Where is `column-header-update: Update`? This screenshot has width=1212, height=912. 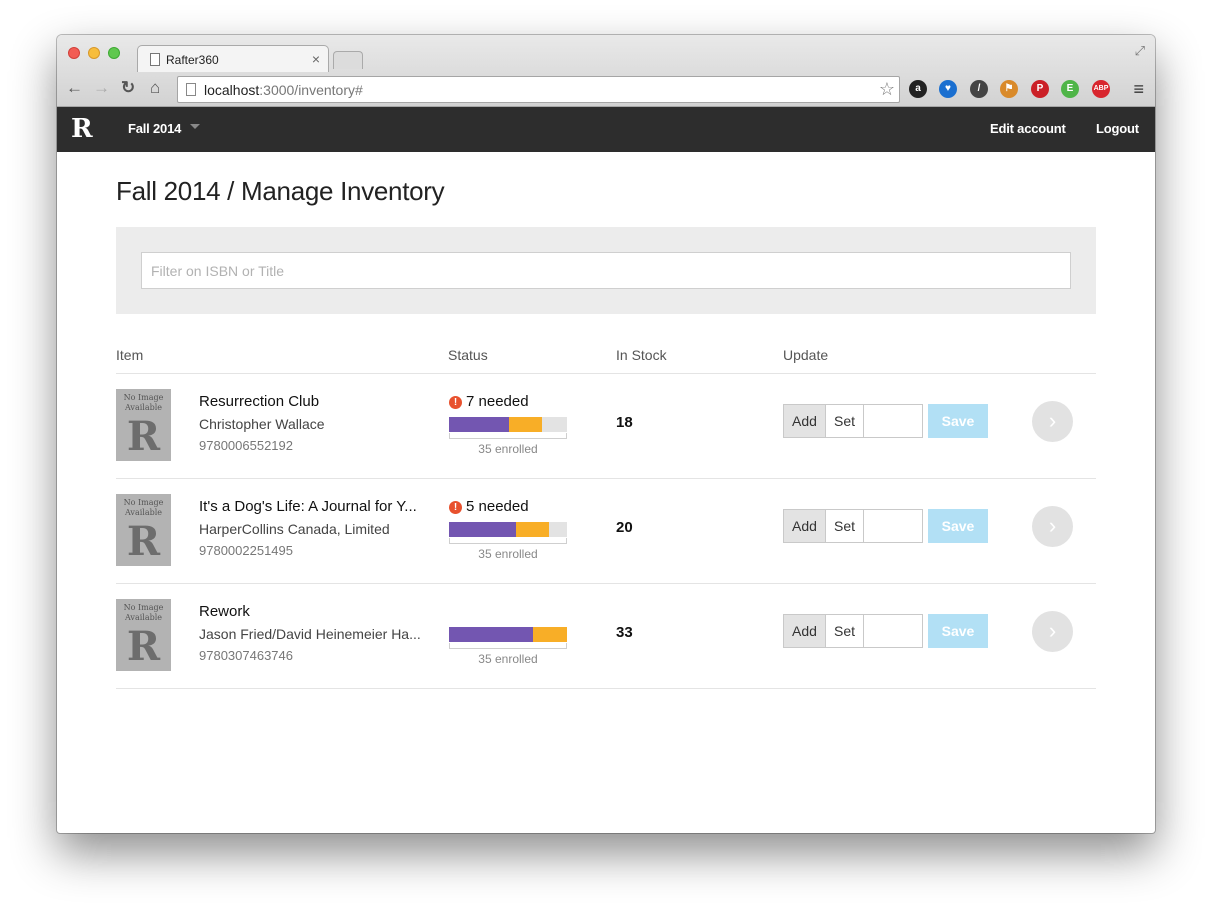
column-header-update: Update is located at coordinates (806, 355).